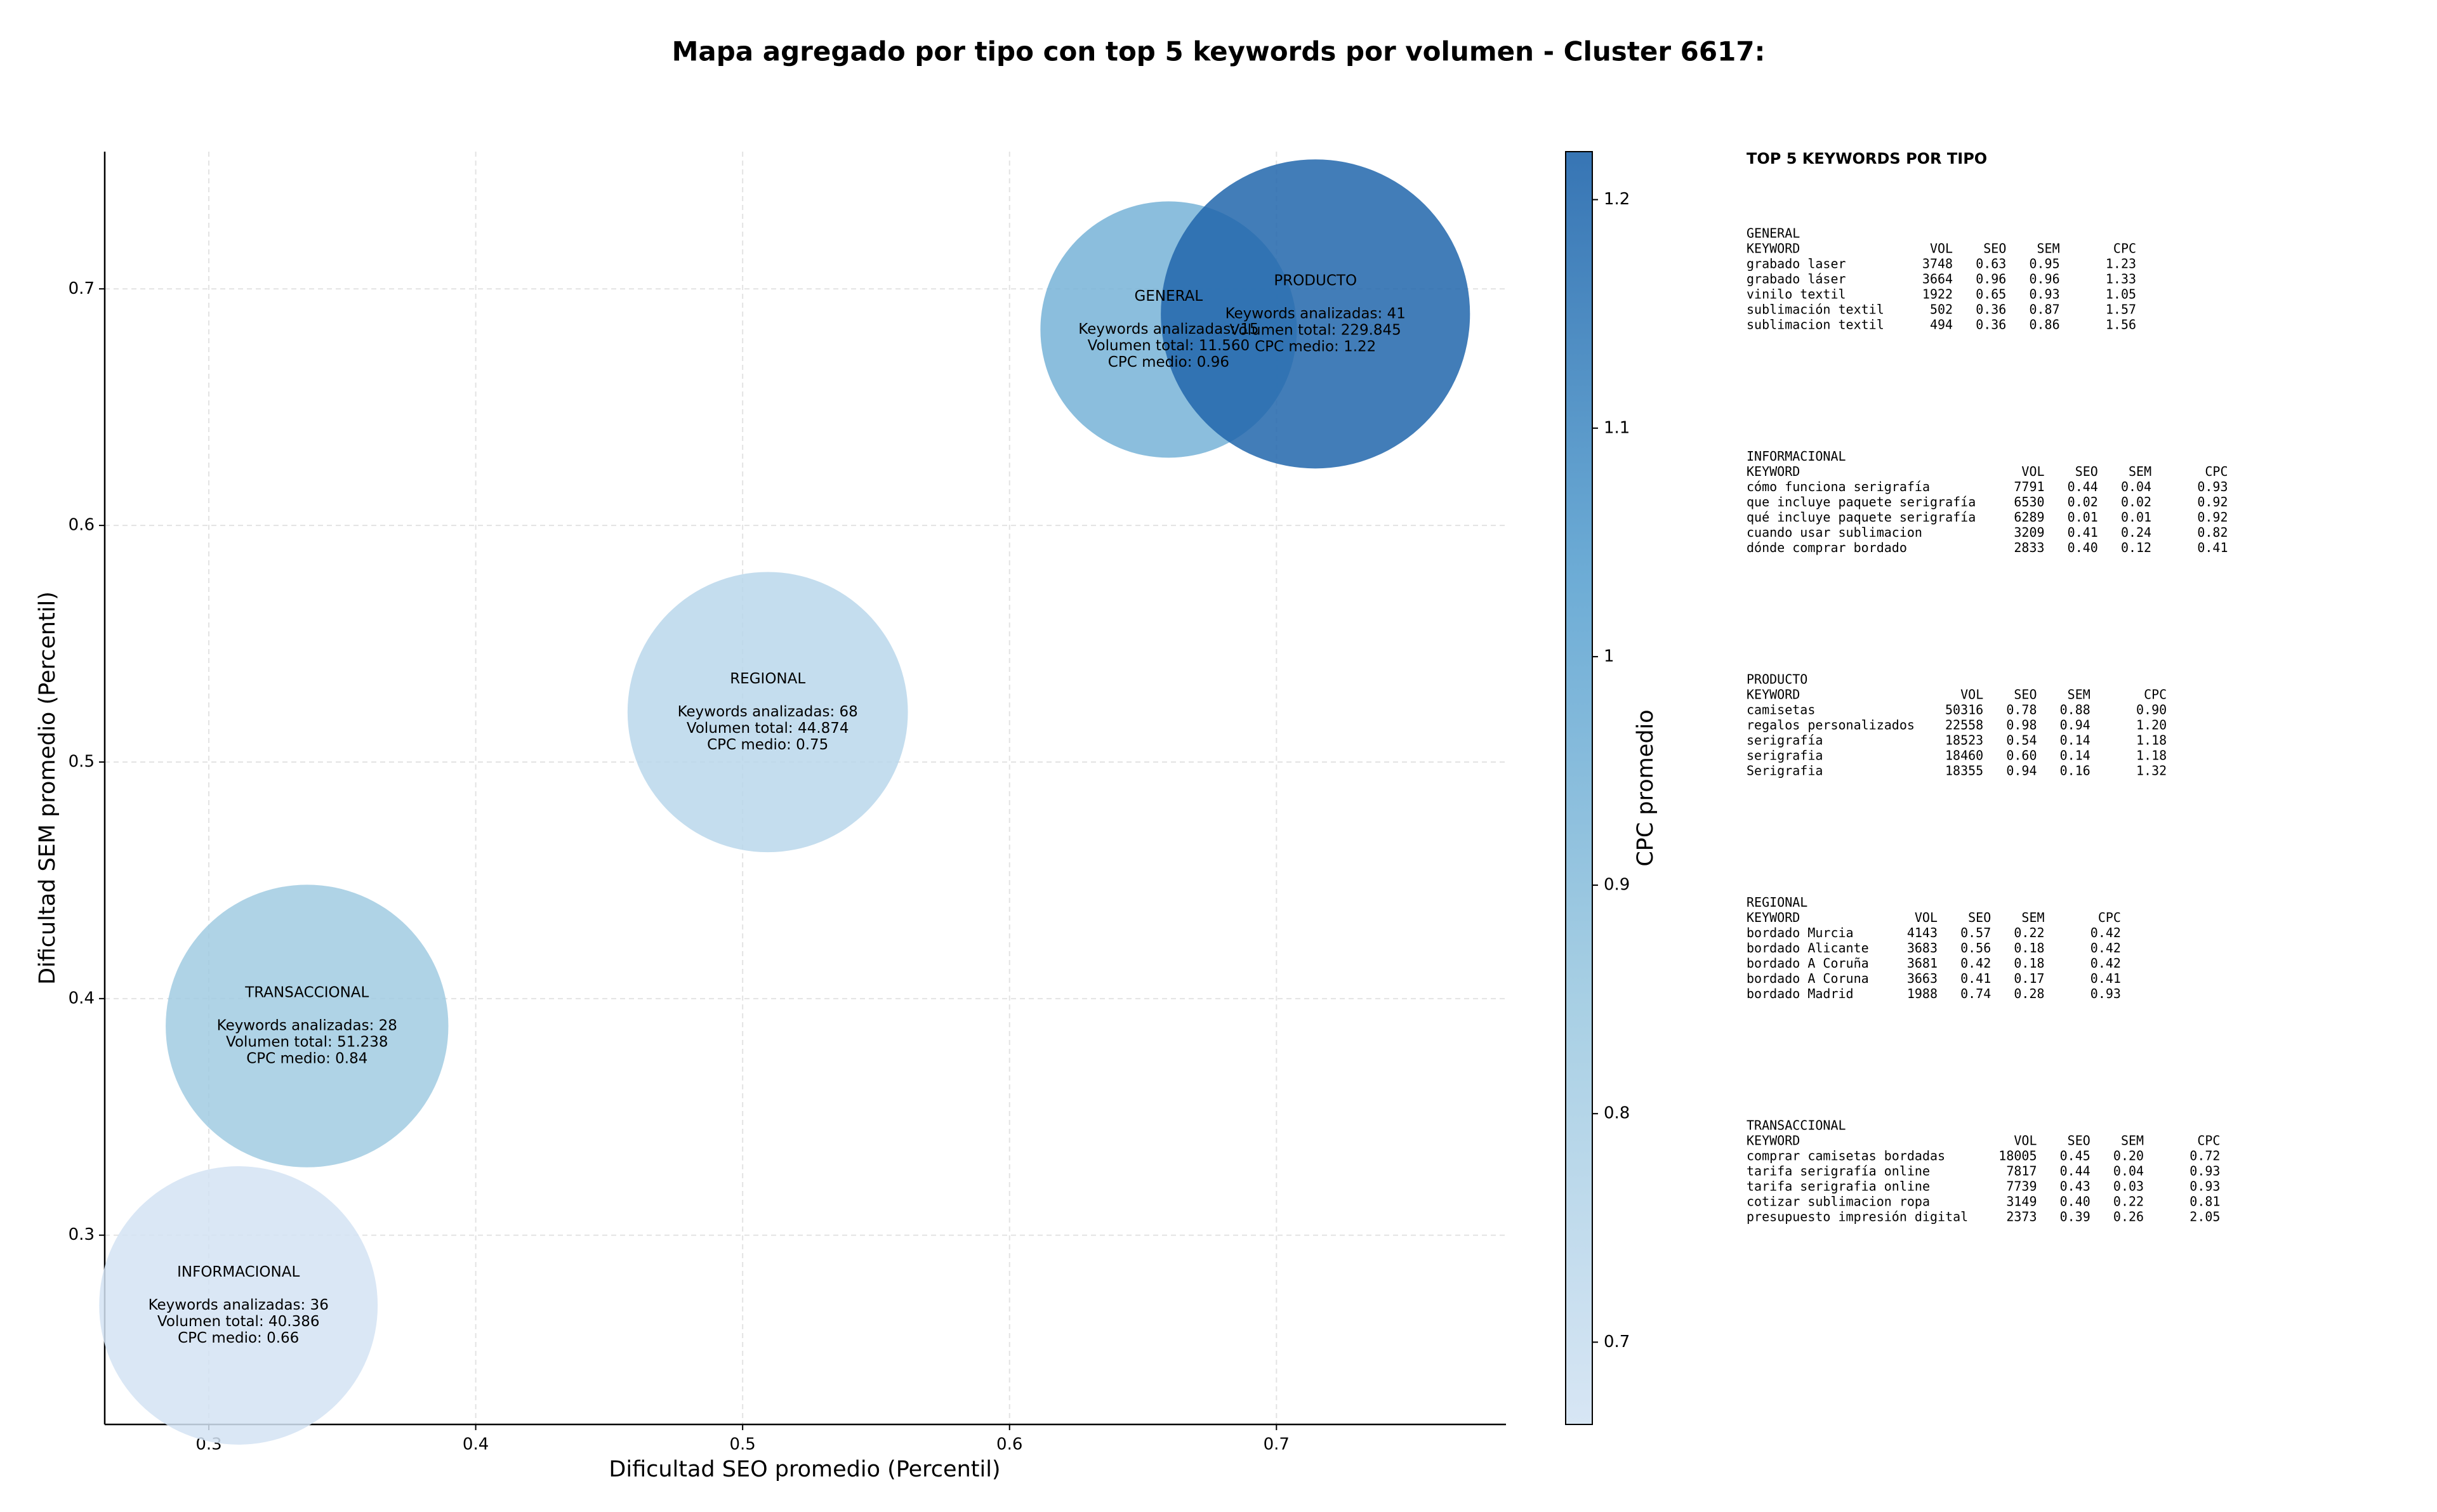 The width and height of the screenshot is (2437, 1512). Describe the element at coordinates (2029, 548) in the screenshot. I see `panel-cell: 2833` at that location.